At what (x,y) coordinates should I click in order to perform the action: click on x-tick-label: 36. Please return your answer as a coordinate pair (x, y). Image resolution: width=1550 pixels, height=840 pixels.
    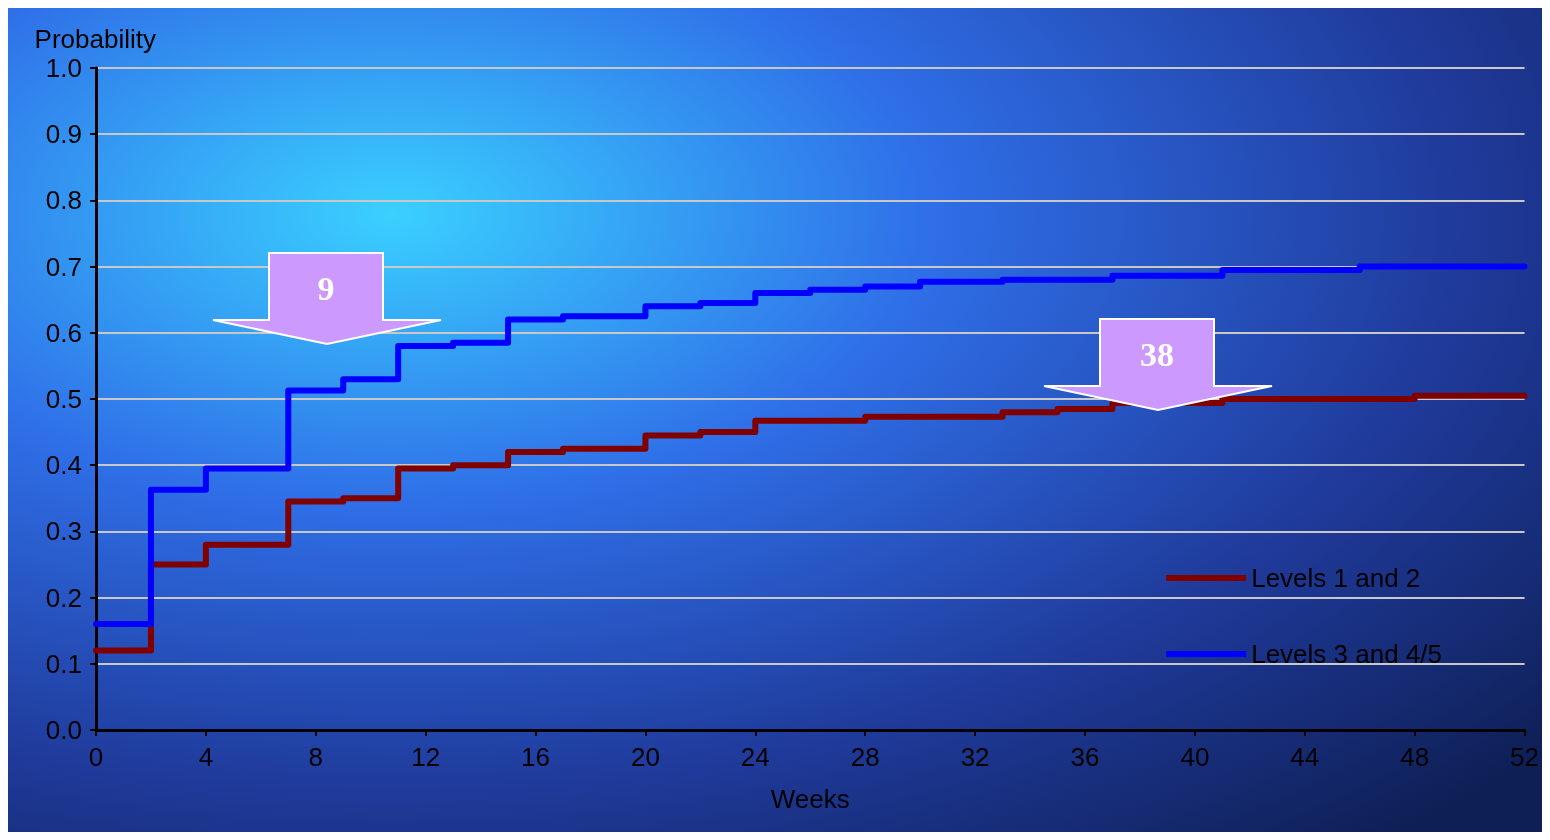
    Looking at the image, I should click on (1085, 757).